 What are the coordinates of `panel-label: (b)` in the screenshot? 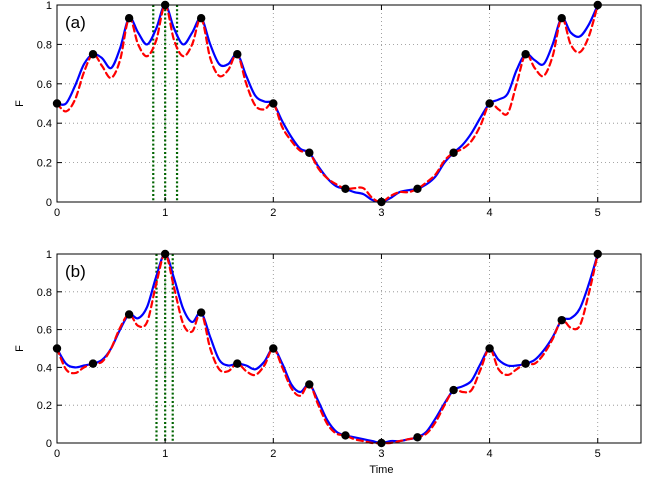 It's located at (75, 271).